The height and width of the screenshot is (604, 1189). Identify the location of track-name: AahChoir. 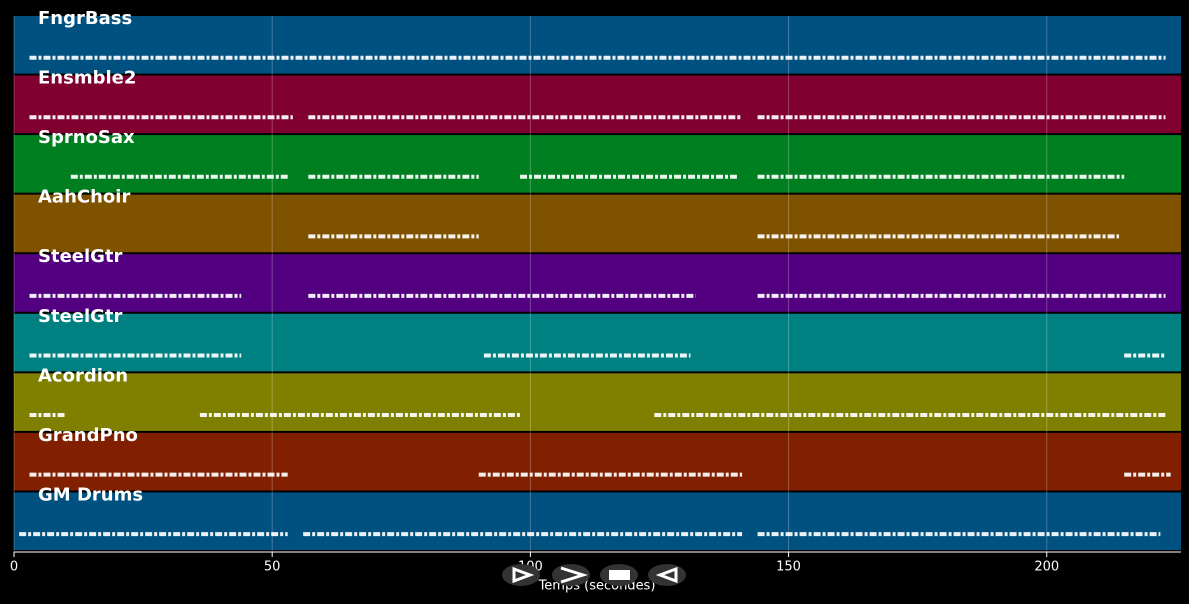
(84, 197).